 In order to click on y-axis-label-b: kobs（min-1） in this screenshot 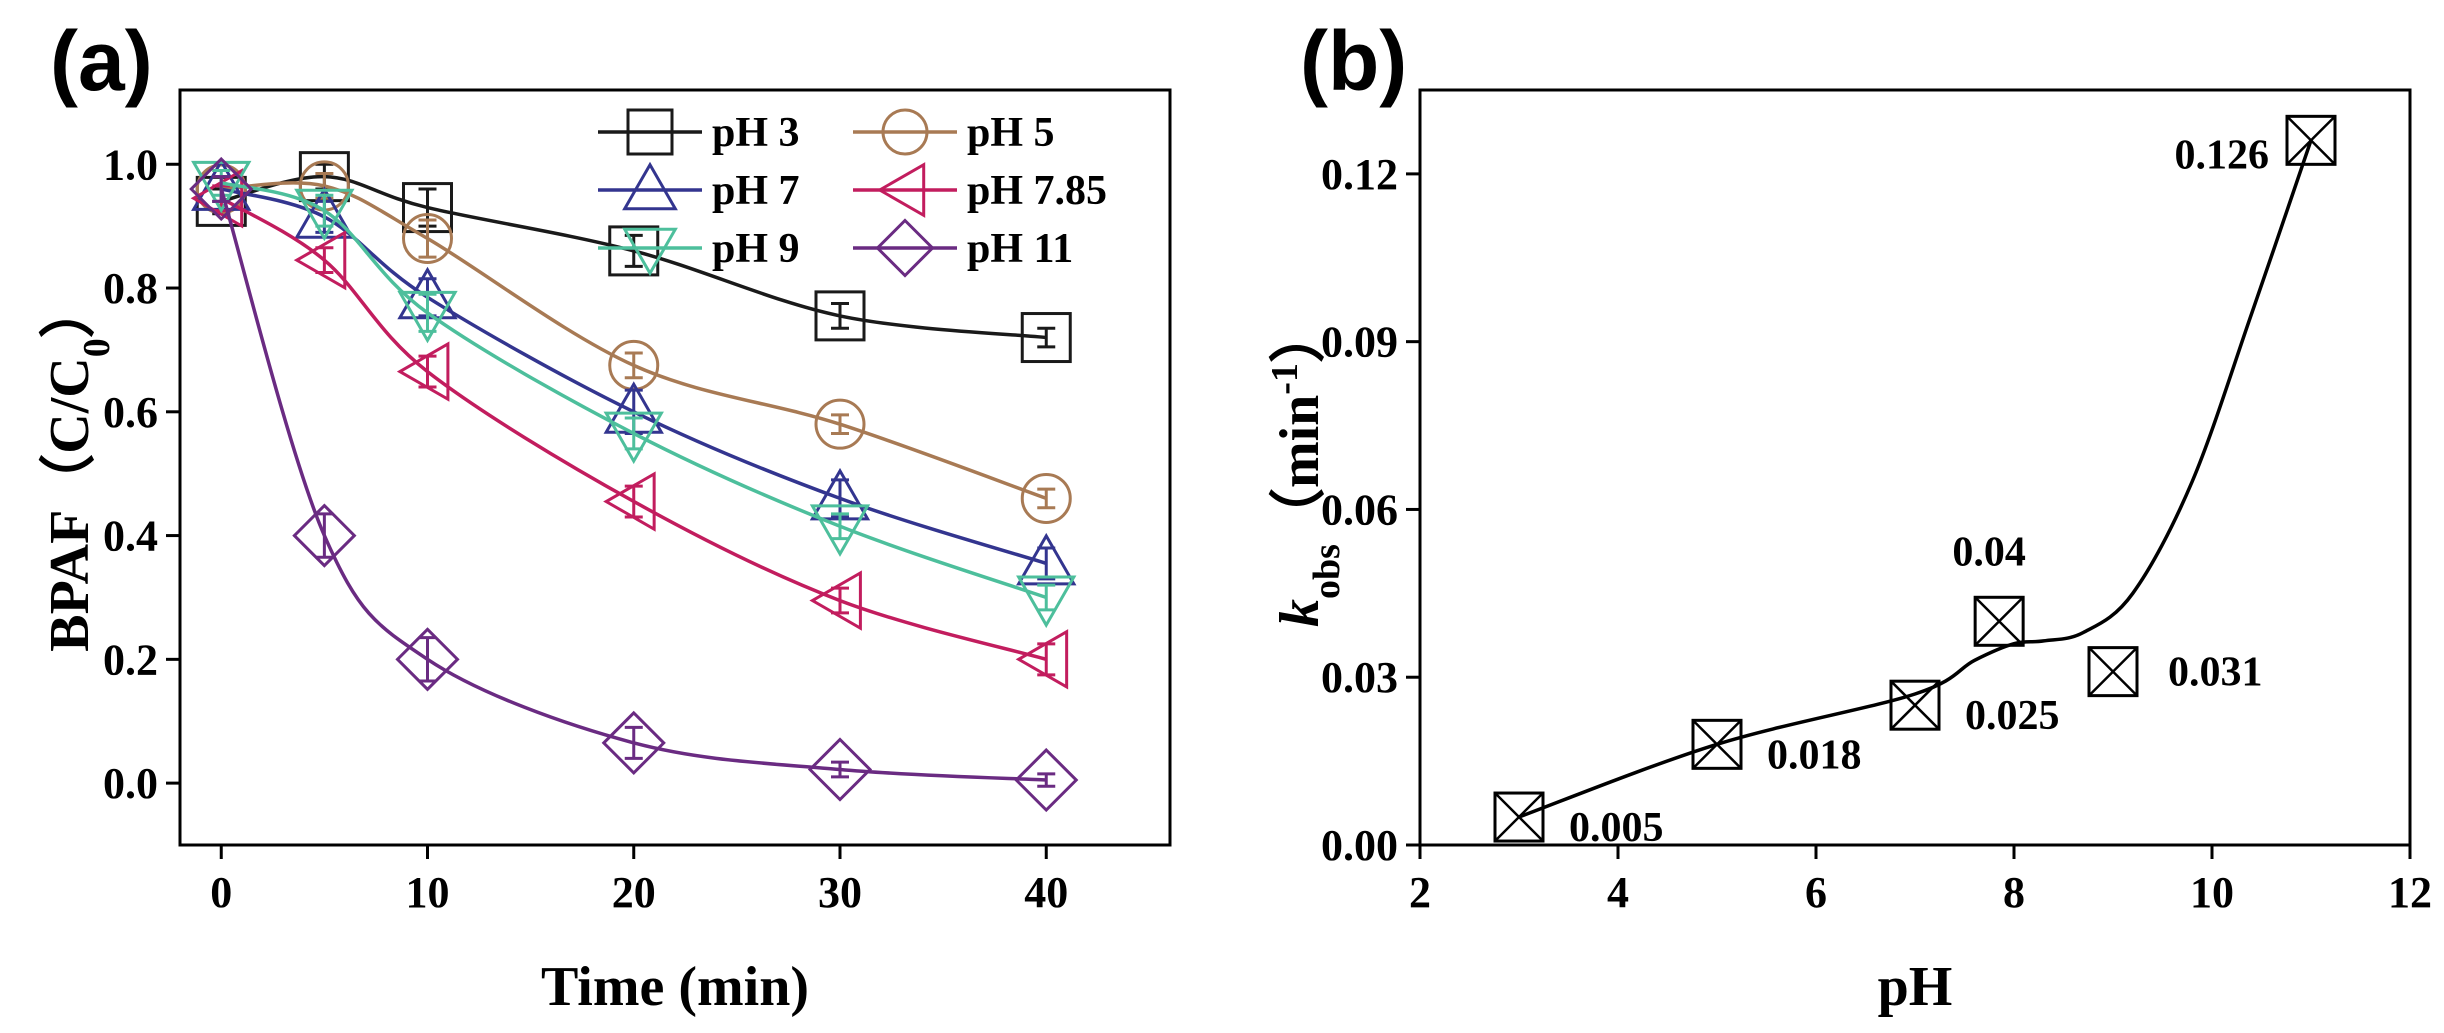, I will do `click(1306, 467)`.